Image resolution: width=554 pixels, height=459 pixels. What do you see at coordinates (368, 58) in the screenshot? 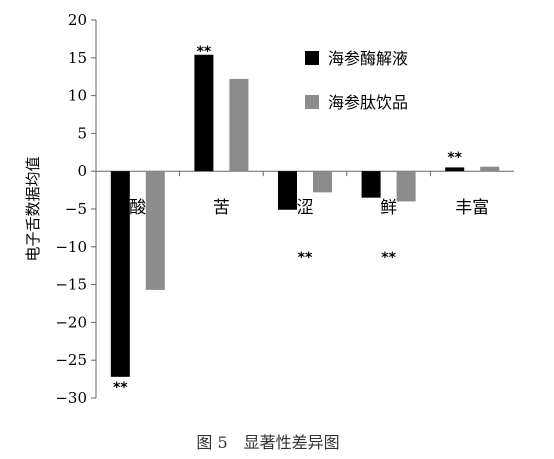
I see `legend-label: 海参酶解液` at bounding box center [368, 58].